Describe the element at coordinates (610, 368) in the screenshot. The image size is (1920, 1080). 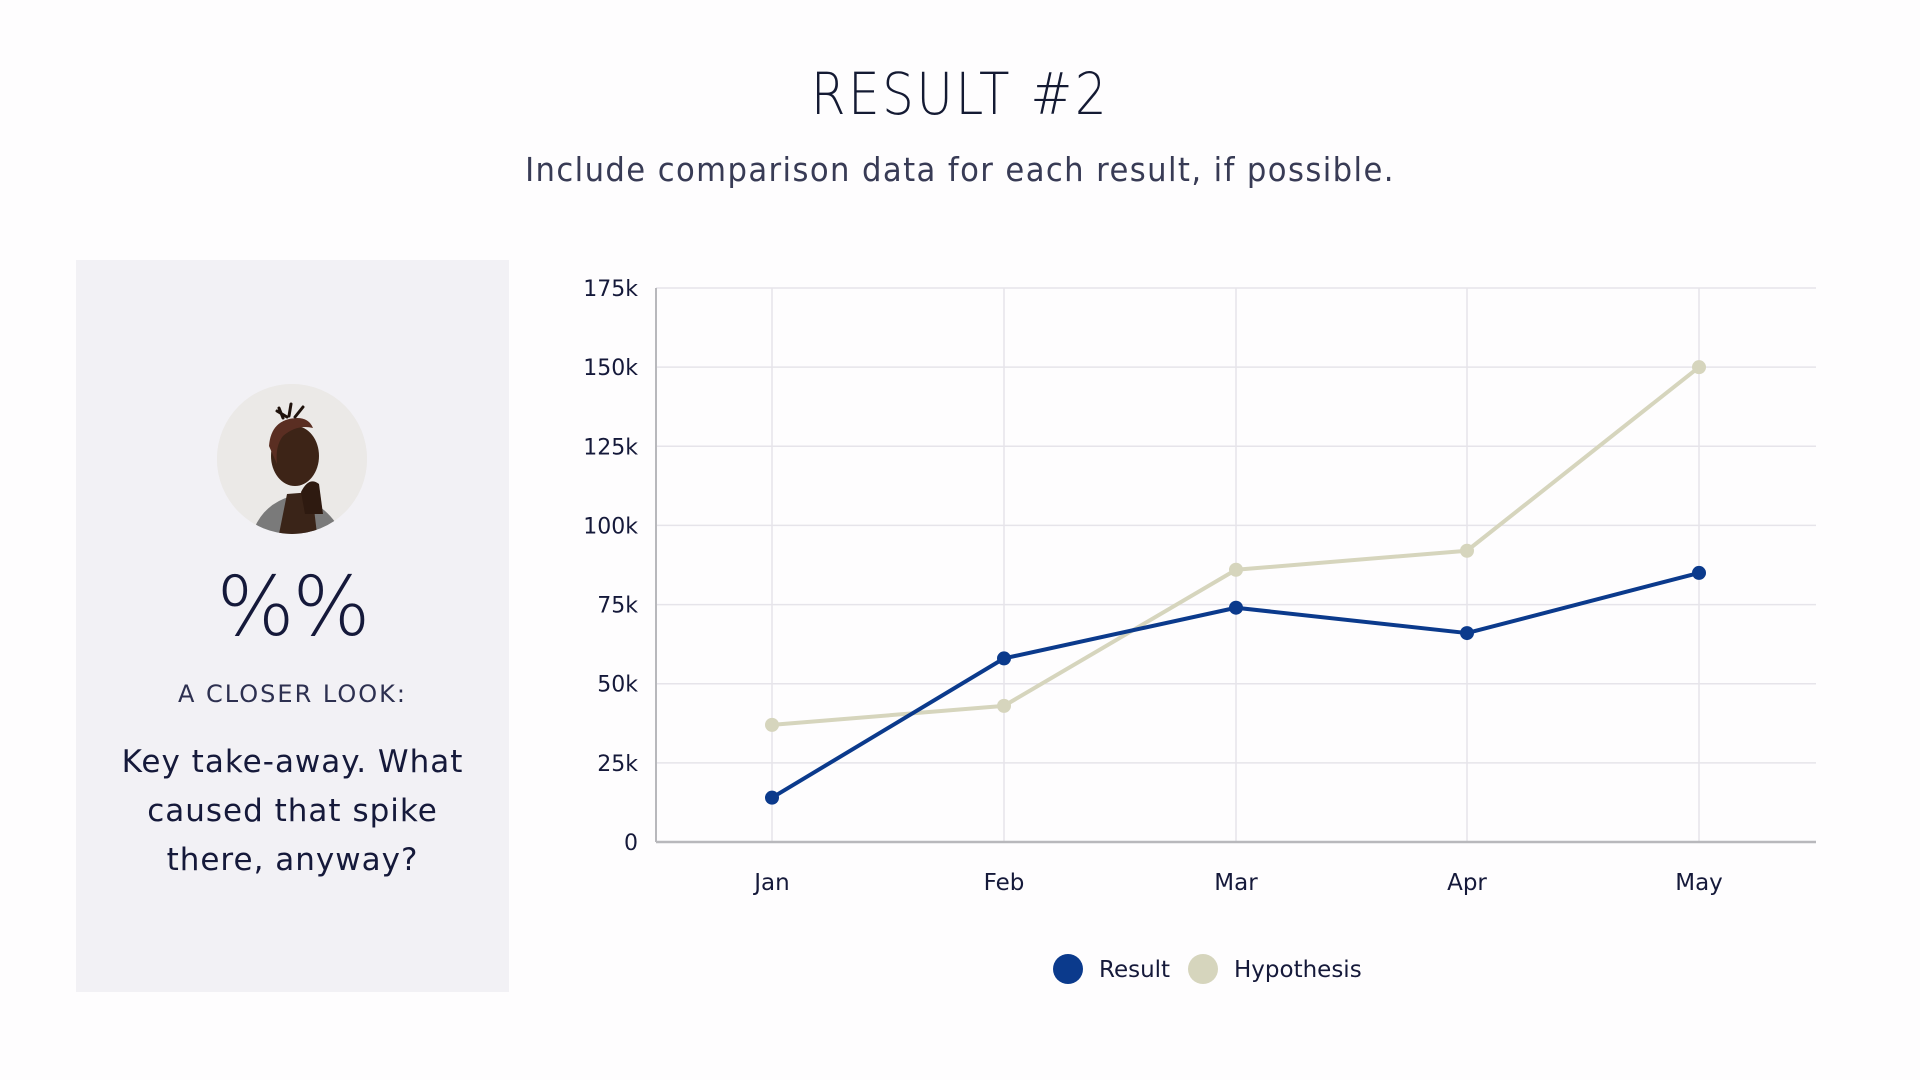
I see `y-tick-label: 150k` at that location.